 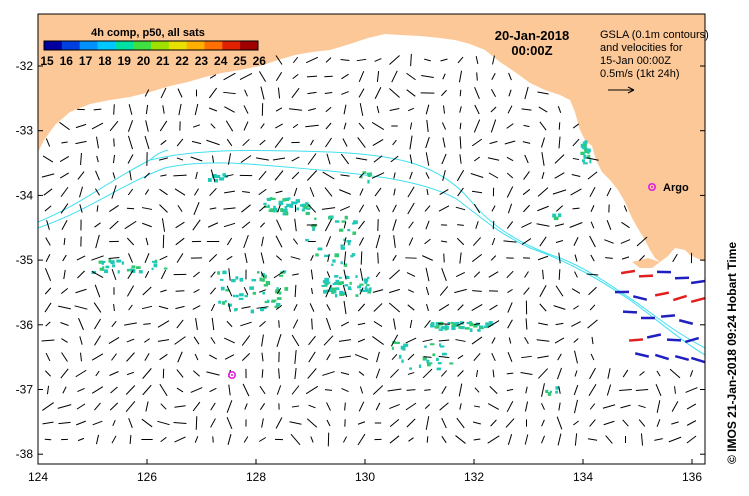 What do you see at coordinates (231, 45) in the screenshot?
I see `colorbar-swatch` at bounding box center [231, 45].